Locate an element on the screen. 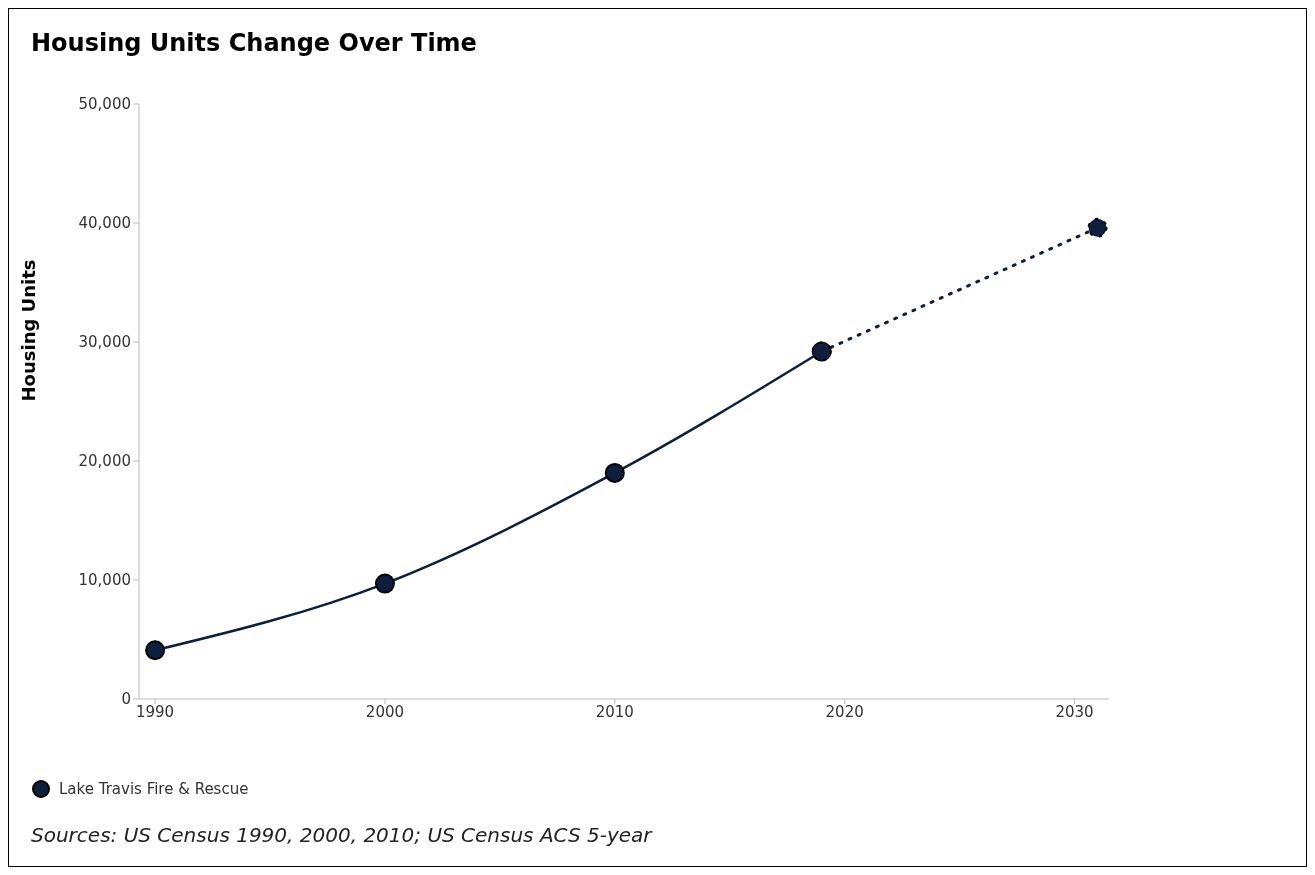 The height and width of the screenshot is (875, 1315). x-tick-label: 2000 is located at coordinates (385, 711).